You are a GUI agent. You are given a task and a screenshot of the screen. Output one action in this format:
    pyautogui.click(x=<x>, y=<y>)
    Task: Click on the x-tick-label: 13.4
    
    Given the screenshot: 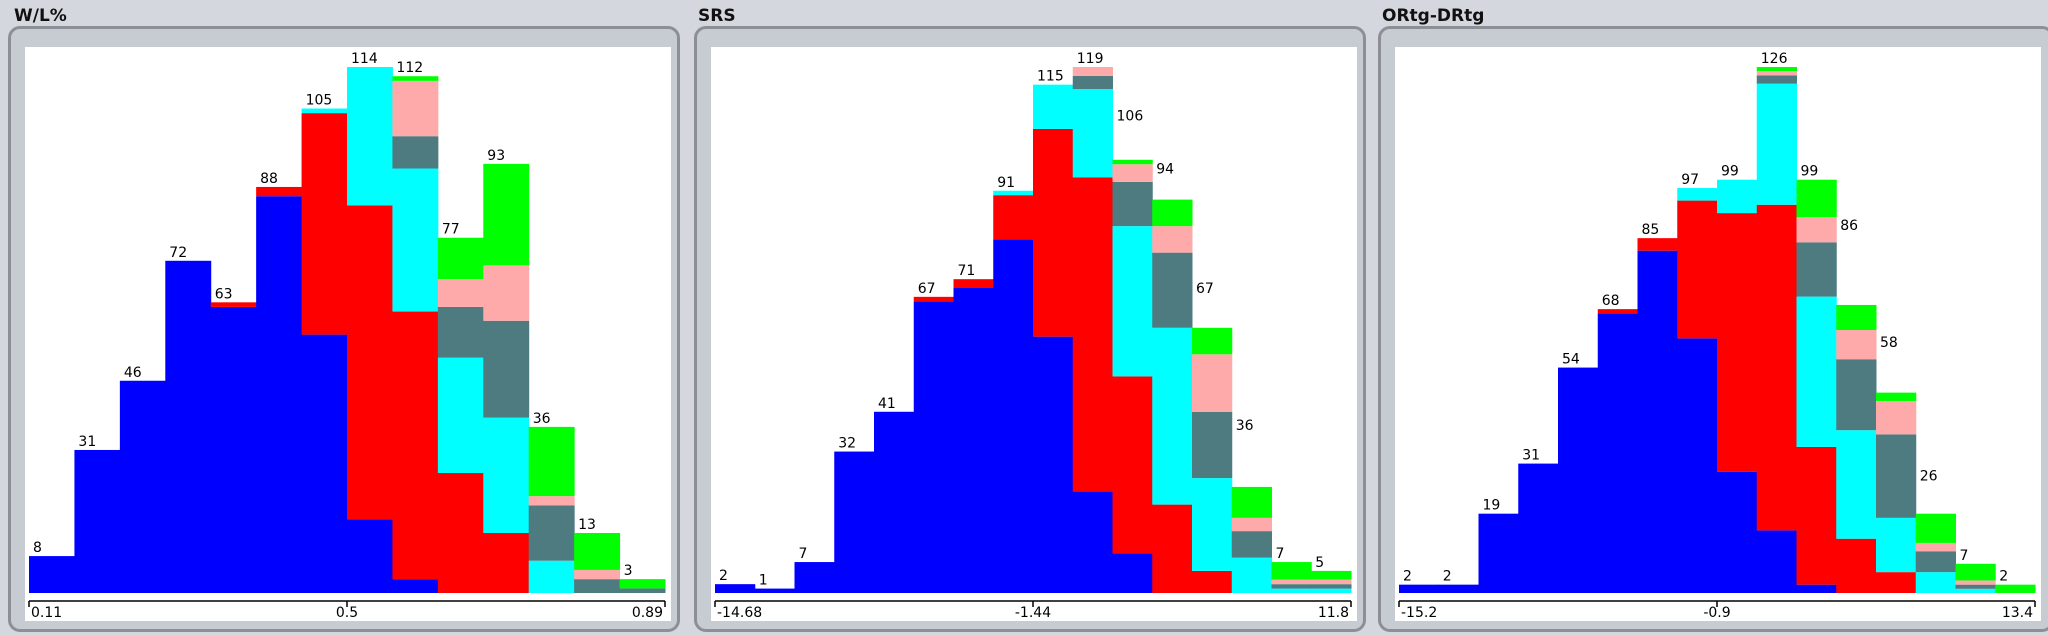 What is the action you would take?
    pyautogui.click(x=2017, y=613)
    